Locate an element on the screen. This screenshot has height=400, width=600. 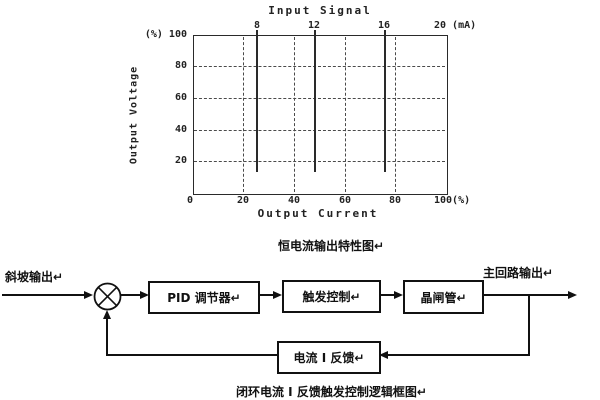
thyristor-block: 晶闸管↵ is located at coordinates (443, 297).